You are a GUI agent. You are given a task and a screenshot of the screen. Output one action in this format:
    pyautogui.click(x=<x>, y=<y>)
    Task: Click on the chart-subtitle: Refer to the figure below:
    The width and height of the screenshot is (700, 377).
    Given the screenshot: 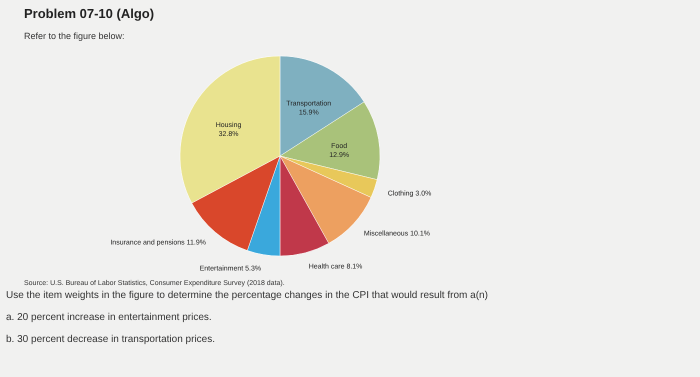 What is the action you would take?
    pyautogui.click(x=74, y=36)
    